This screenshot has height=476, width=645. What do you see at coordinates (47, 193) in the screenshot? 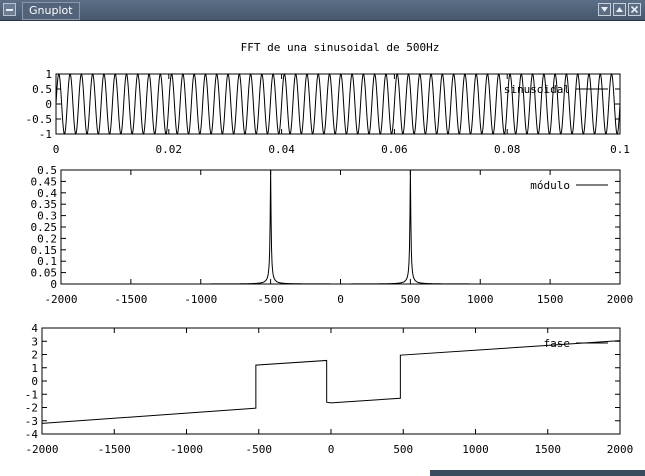
I see `y-tick-label: 0.4` at bounding box center [47, 193].